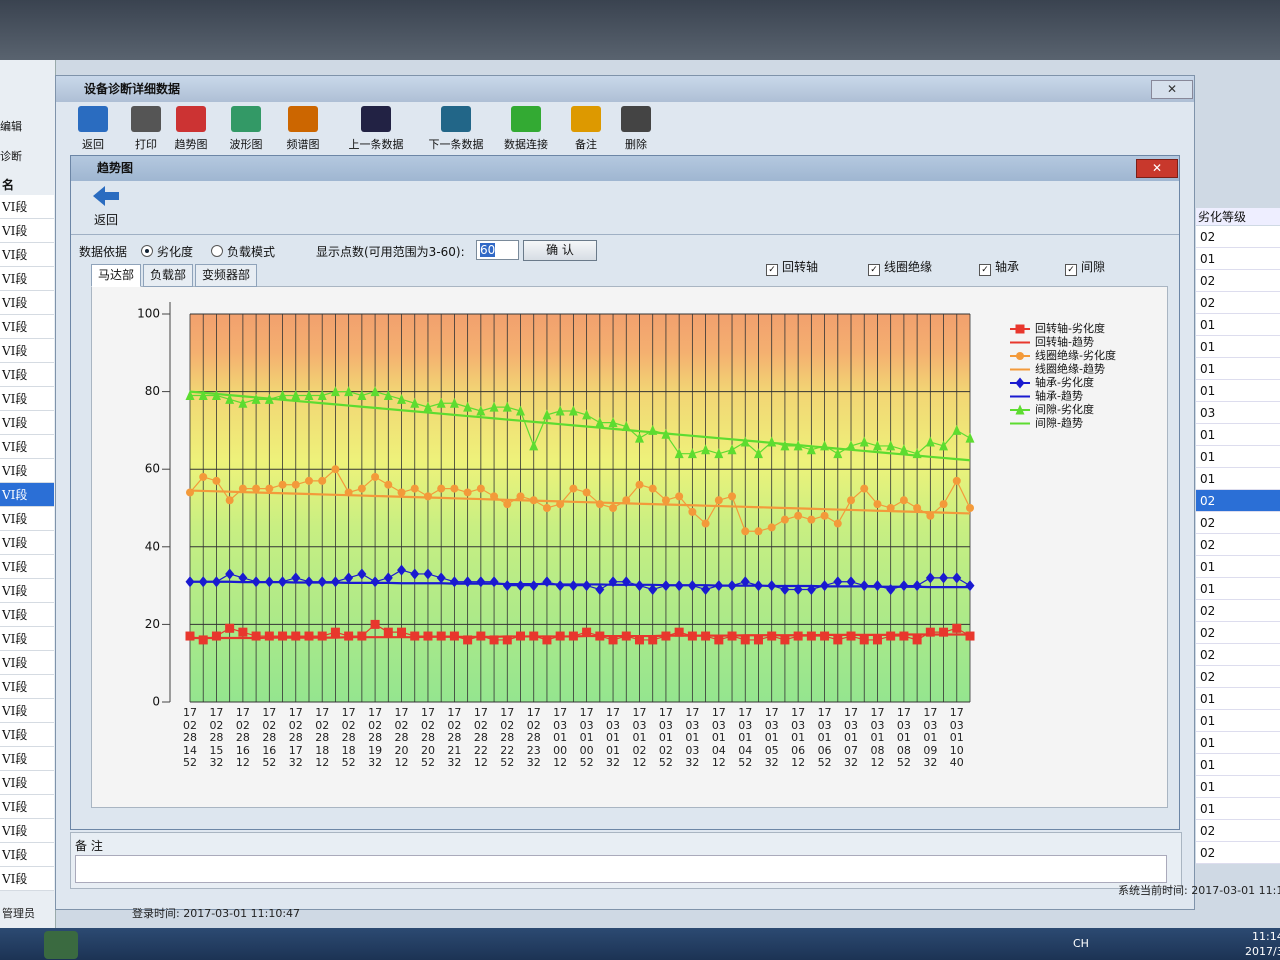 This screenshot has width=1280, height=960. I want to click on toolbar-button: 上一条数据, so click(376, 132).